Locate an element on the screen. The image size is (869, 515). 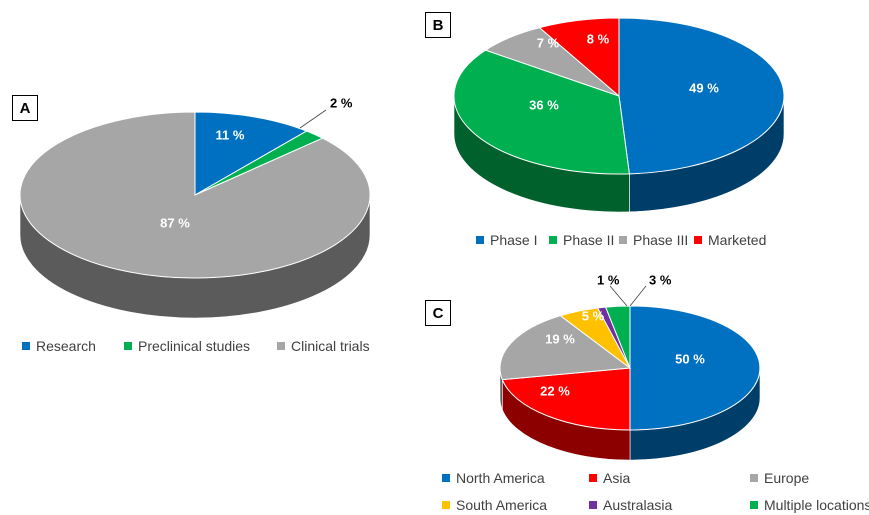
legend-label: Asia is located at coordinates (617, 478).